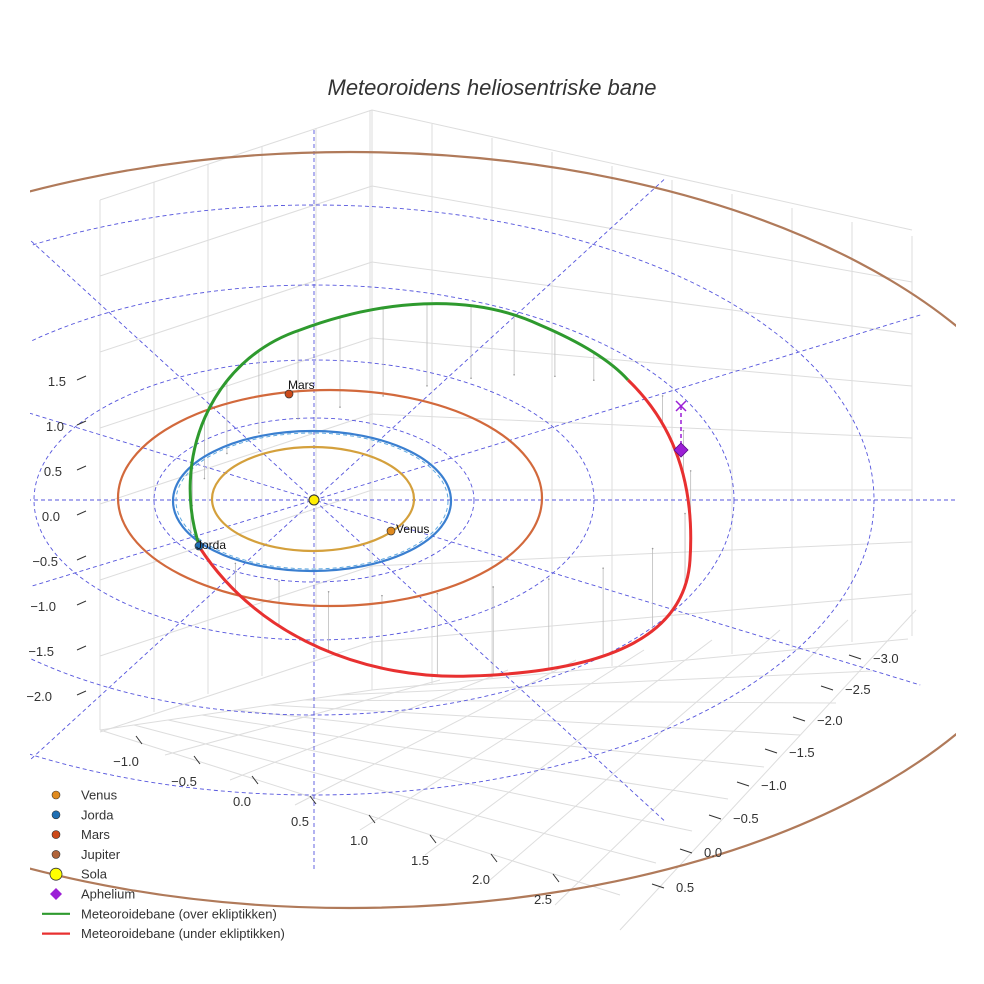 This screenshot has height=984, width=984. I want to click on legend-item: Meteoroidebane (over ekliptikken), so click(159, 913).